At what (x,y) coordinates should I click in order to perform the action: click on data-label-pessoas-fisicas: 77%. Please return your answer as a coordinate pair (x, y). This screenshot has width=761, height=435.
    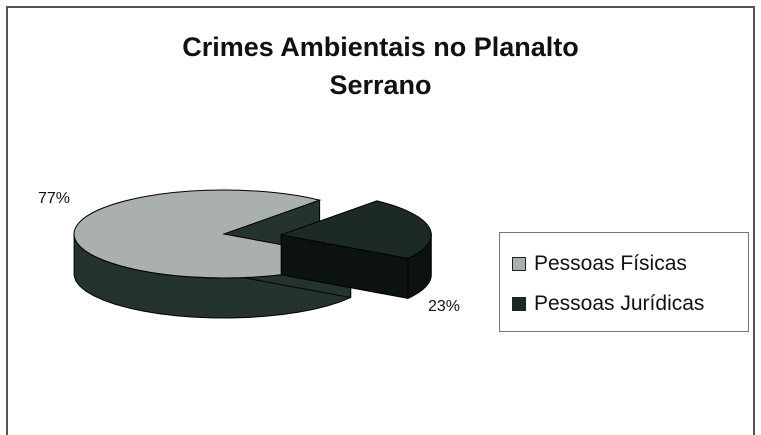
    Looking at the image, I should click on (54, 198).